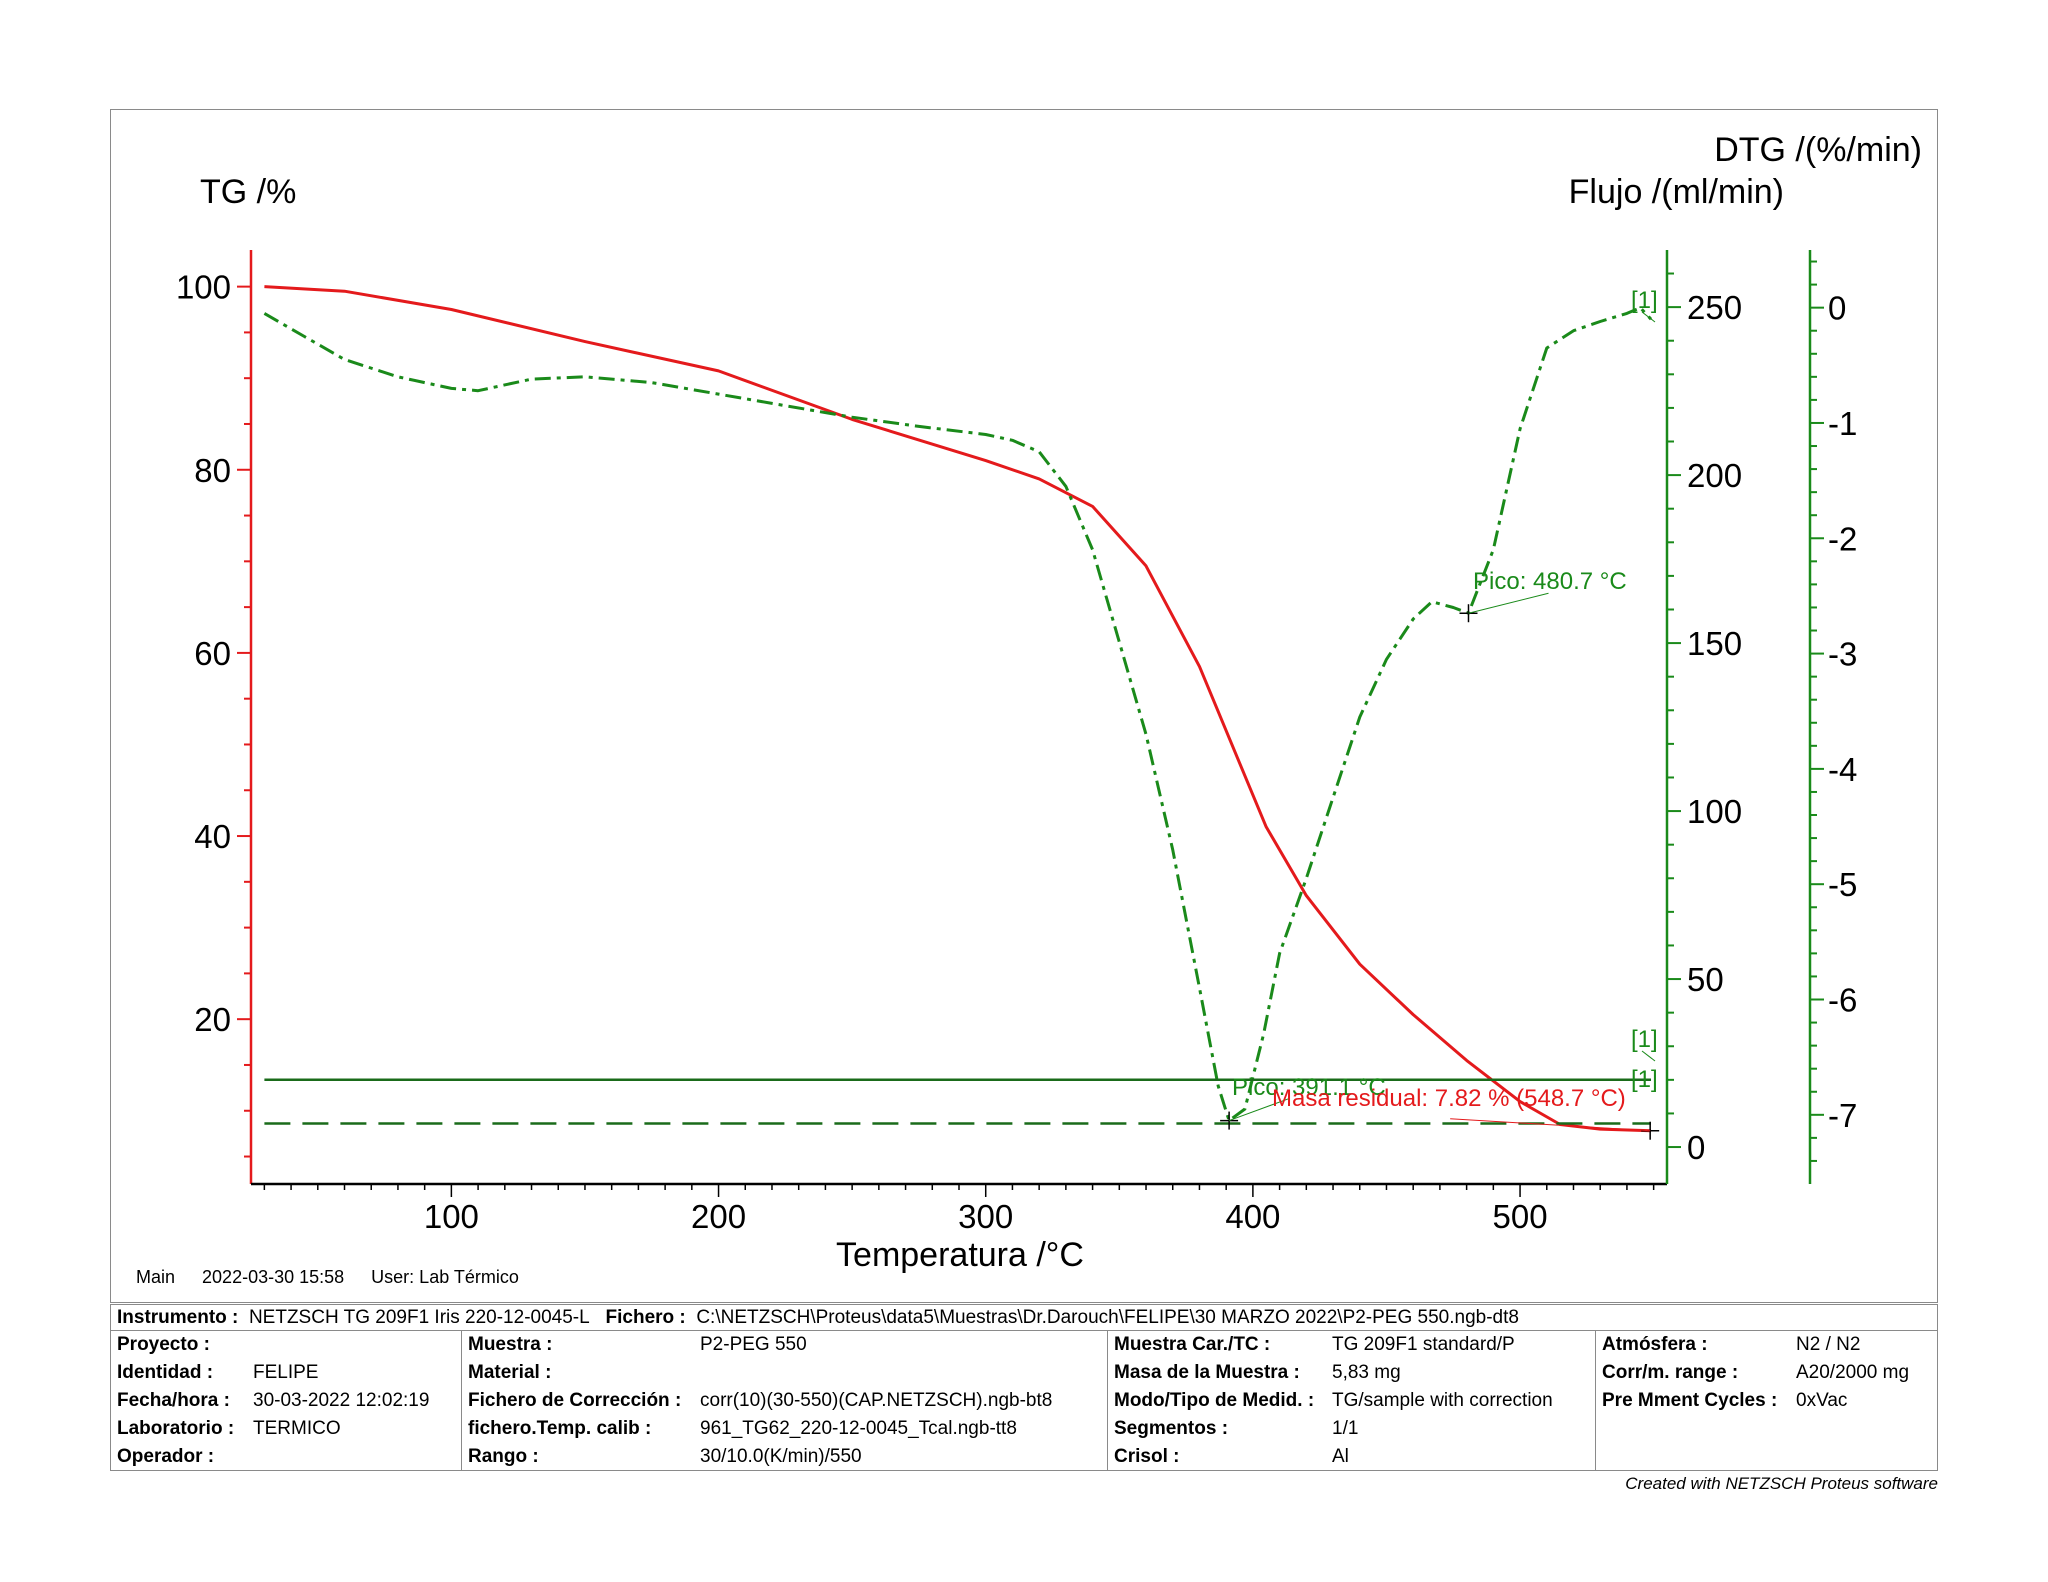 The height and width of the screenshot is (1582, 2048). What do you see at coordinates (1214, 1400) in the screenshot?
I see `info-key: Modo/Tipo de Medid. :` at bounding box center [1214, 1400].